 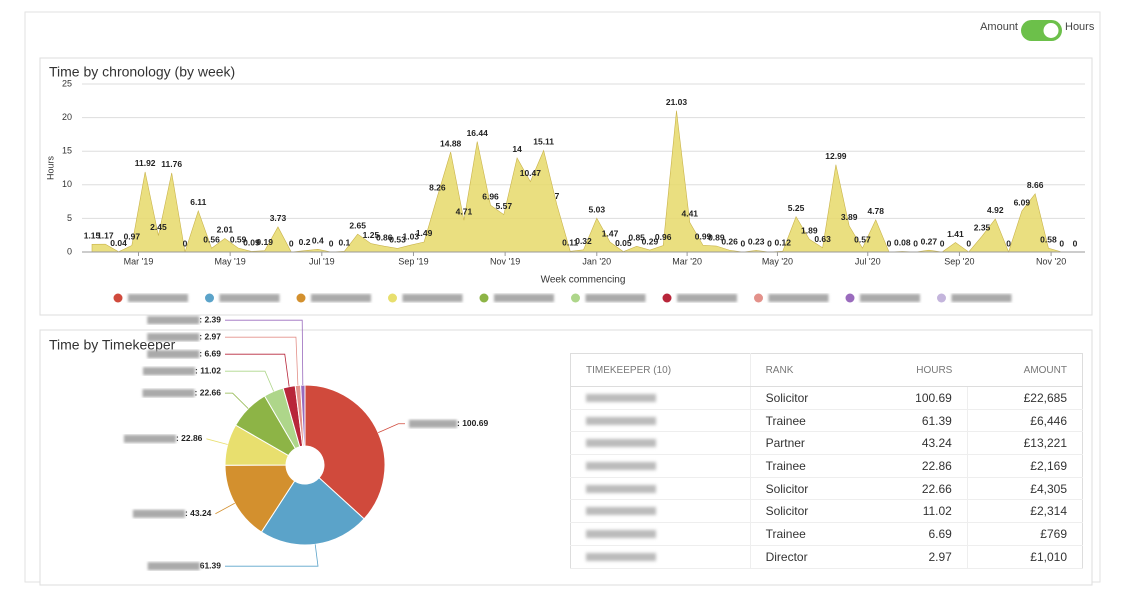 What do you see at coordinates (198, 202) in the screenshot?
I see `data-label: 6.11` at bounding box center [198, 202].